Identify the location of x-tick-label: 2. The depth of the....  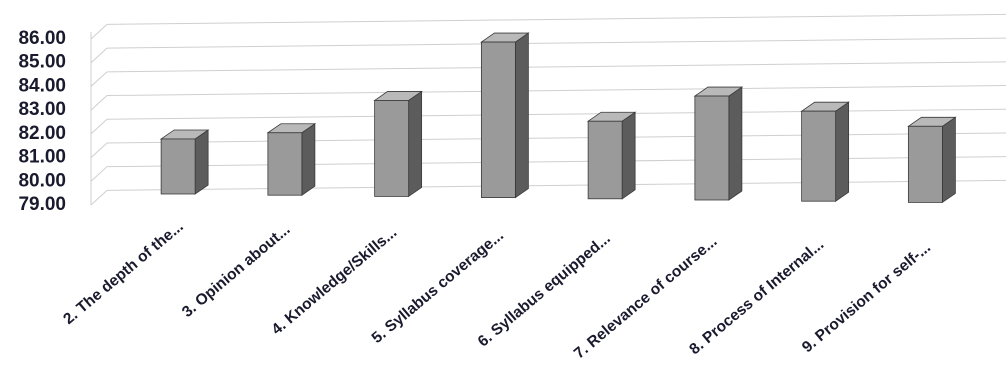
(123, 273).